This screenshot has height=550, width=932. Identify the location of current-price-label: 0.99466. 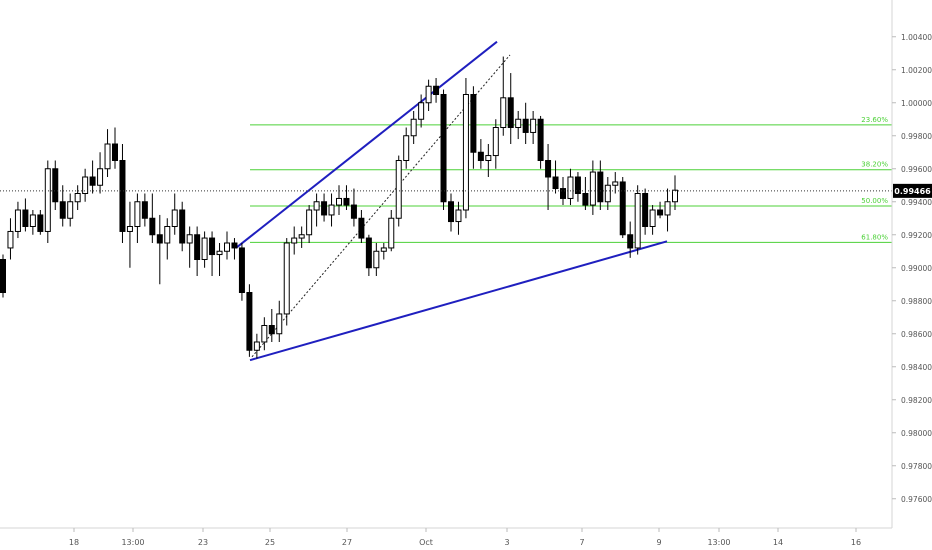
(912, 191).